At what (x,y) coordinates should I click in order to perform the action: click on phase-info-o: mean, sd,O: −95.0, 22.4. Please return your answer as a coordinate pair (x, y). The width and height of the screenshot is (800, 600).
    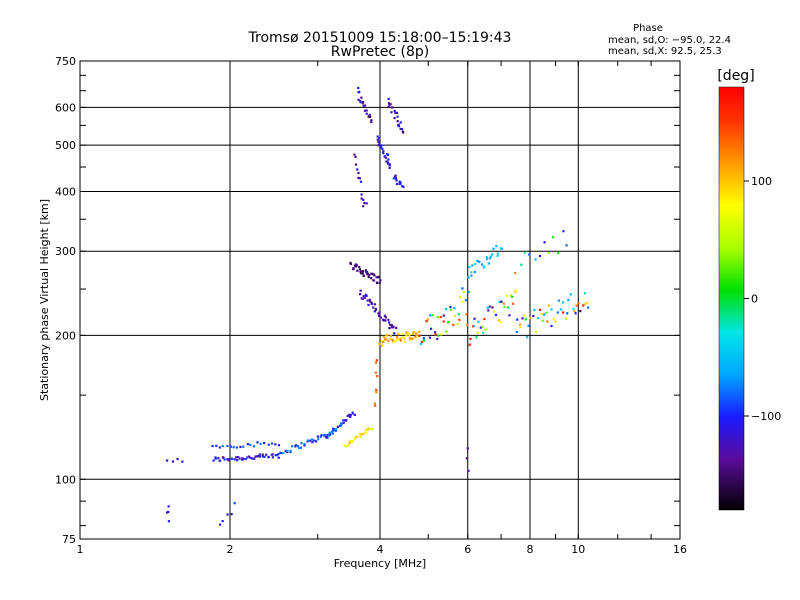
    Looking at the image, I should click on (669, 40).